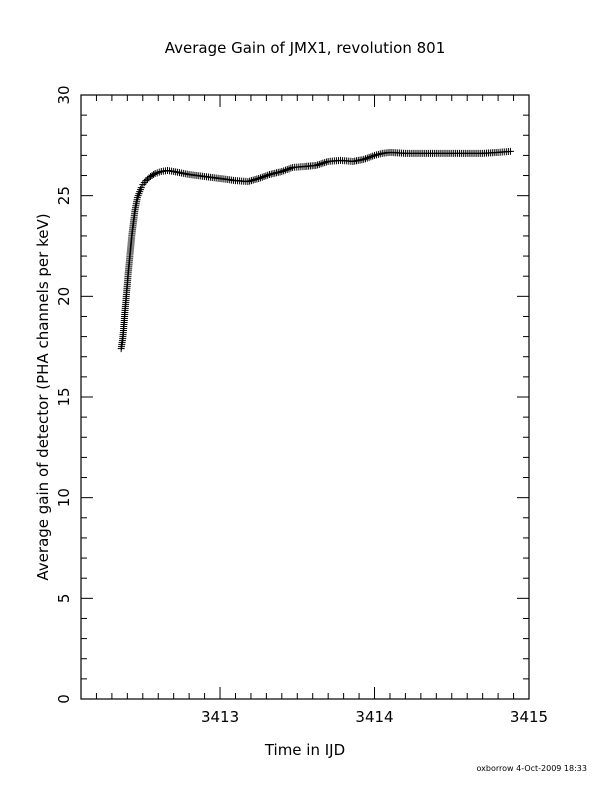 This screenshot has width=612, height=792. I want to click on chart-title: Average Gain of JMX1, revolution 801, so click(305, 48).